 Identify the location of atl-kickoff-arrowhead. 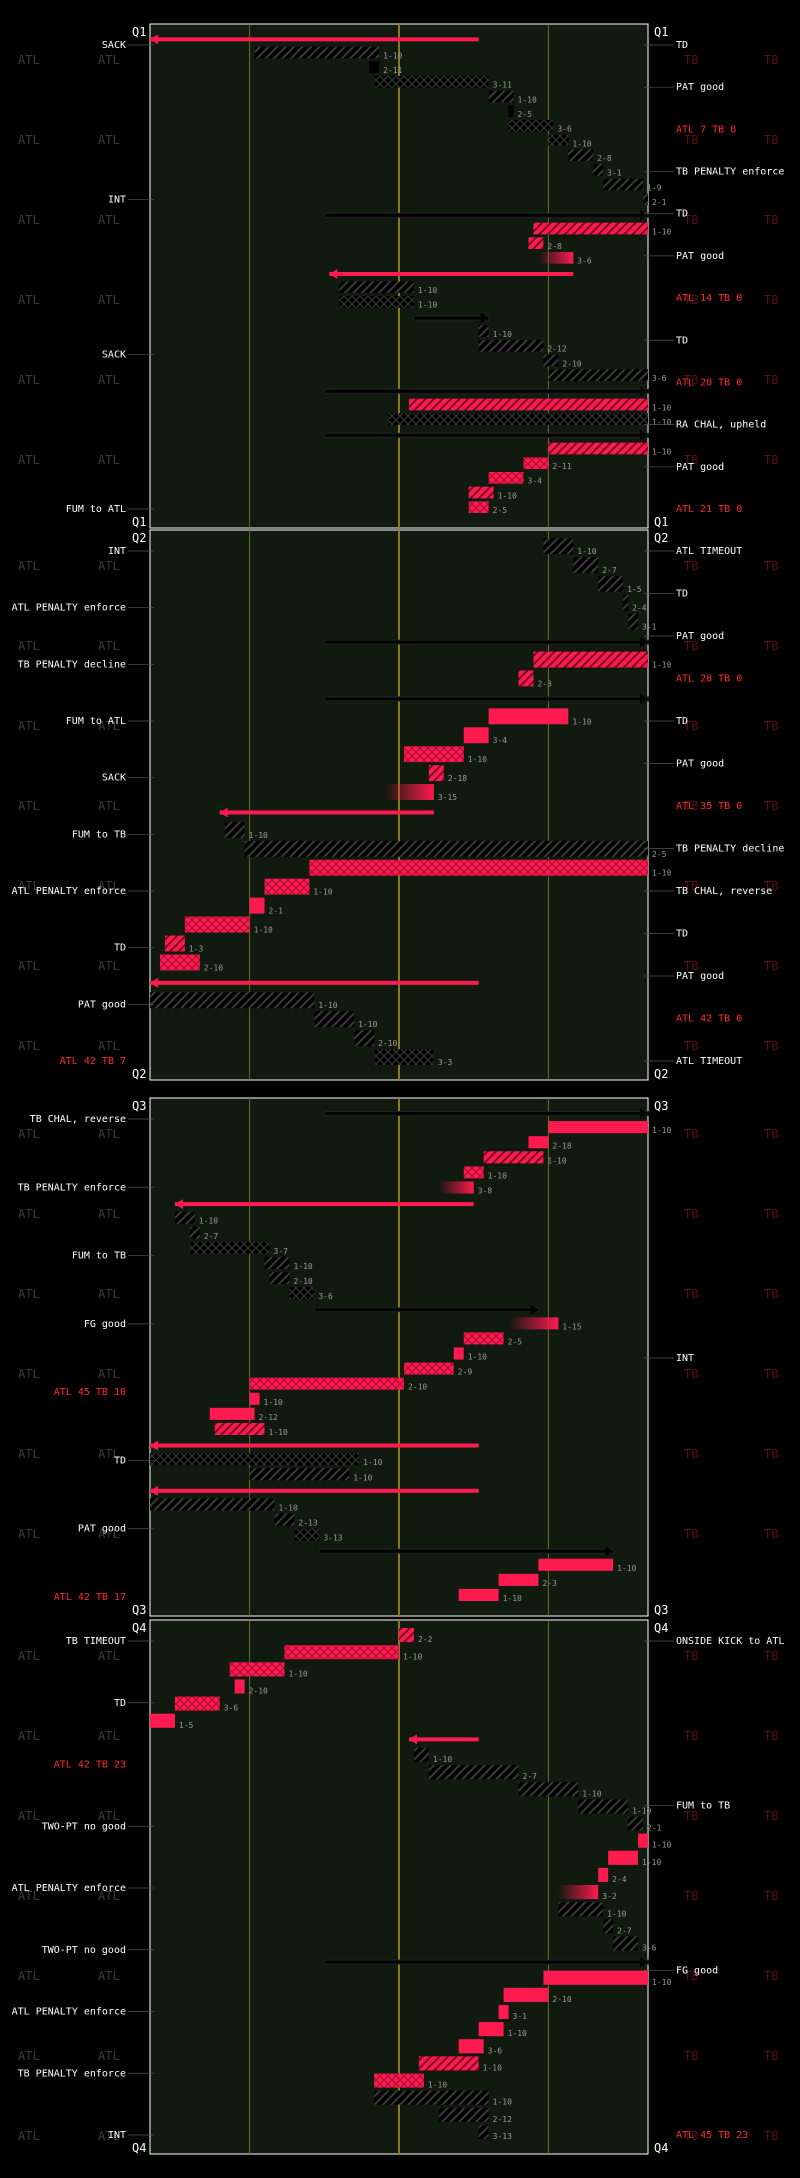
(412, 1739).